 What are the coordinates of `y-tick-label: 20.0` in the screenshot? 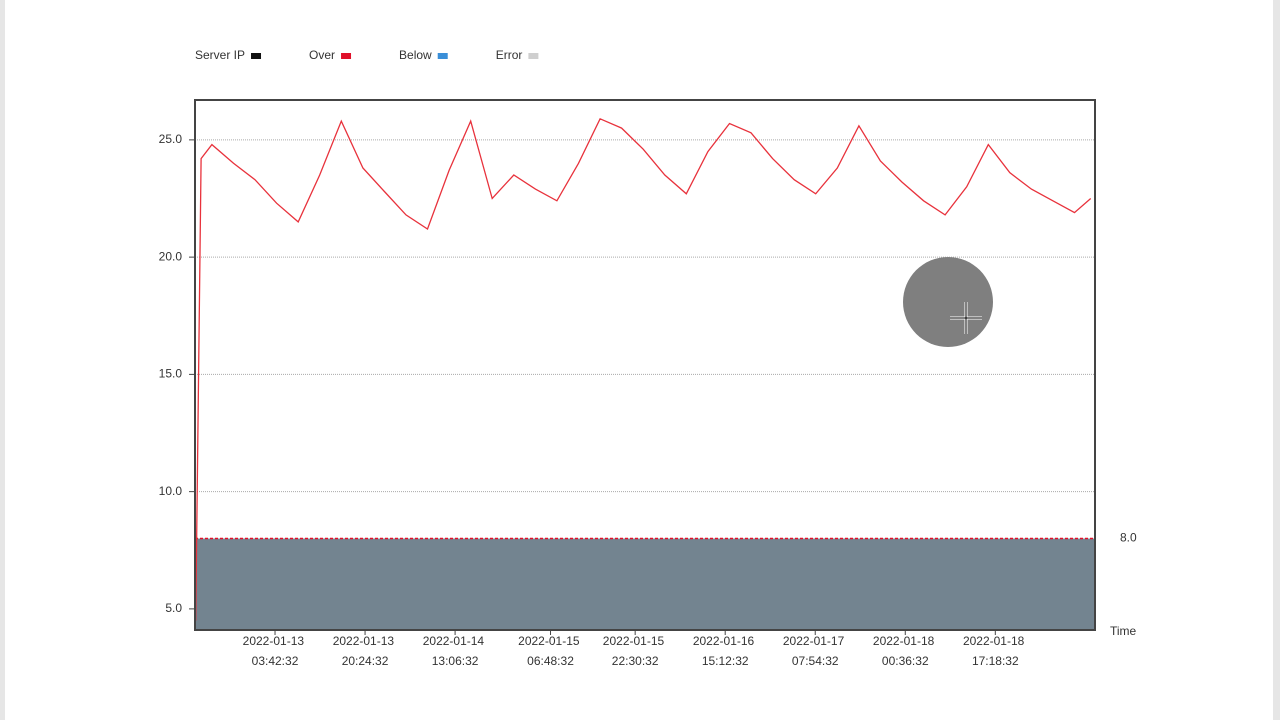 It's located at (171, 256).